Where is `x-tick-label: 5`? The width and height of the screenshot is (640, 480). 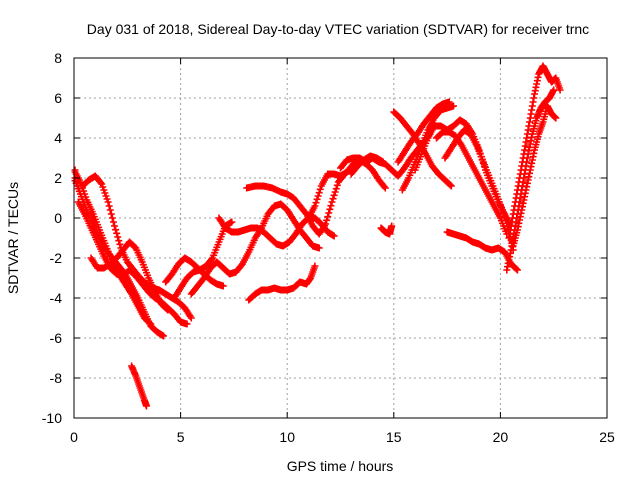
x-tick-label: 5 is located at coordinates (181, 437).